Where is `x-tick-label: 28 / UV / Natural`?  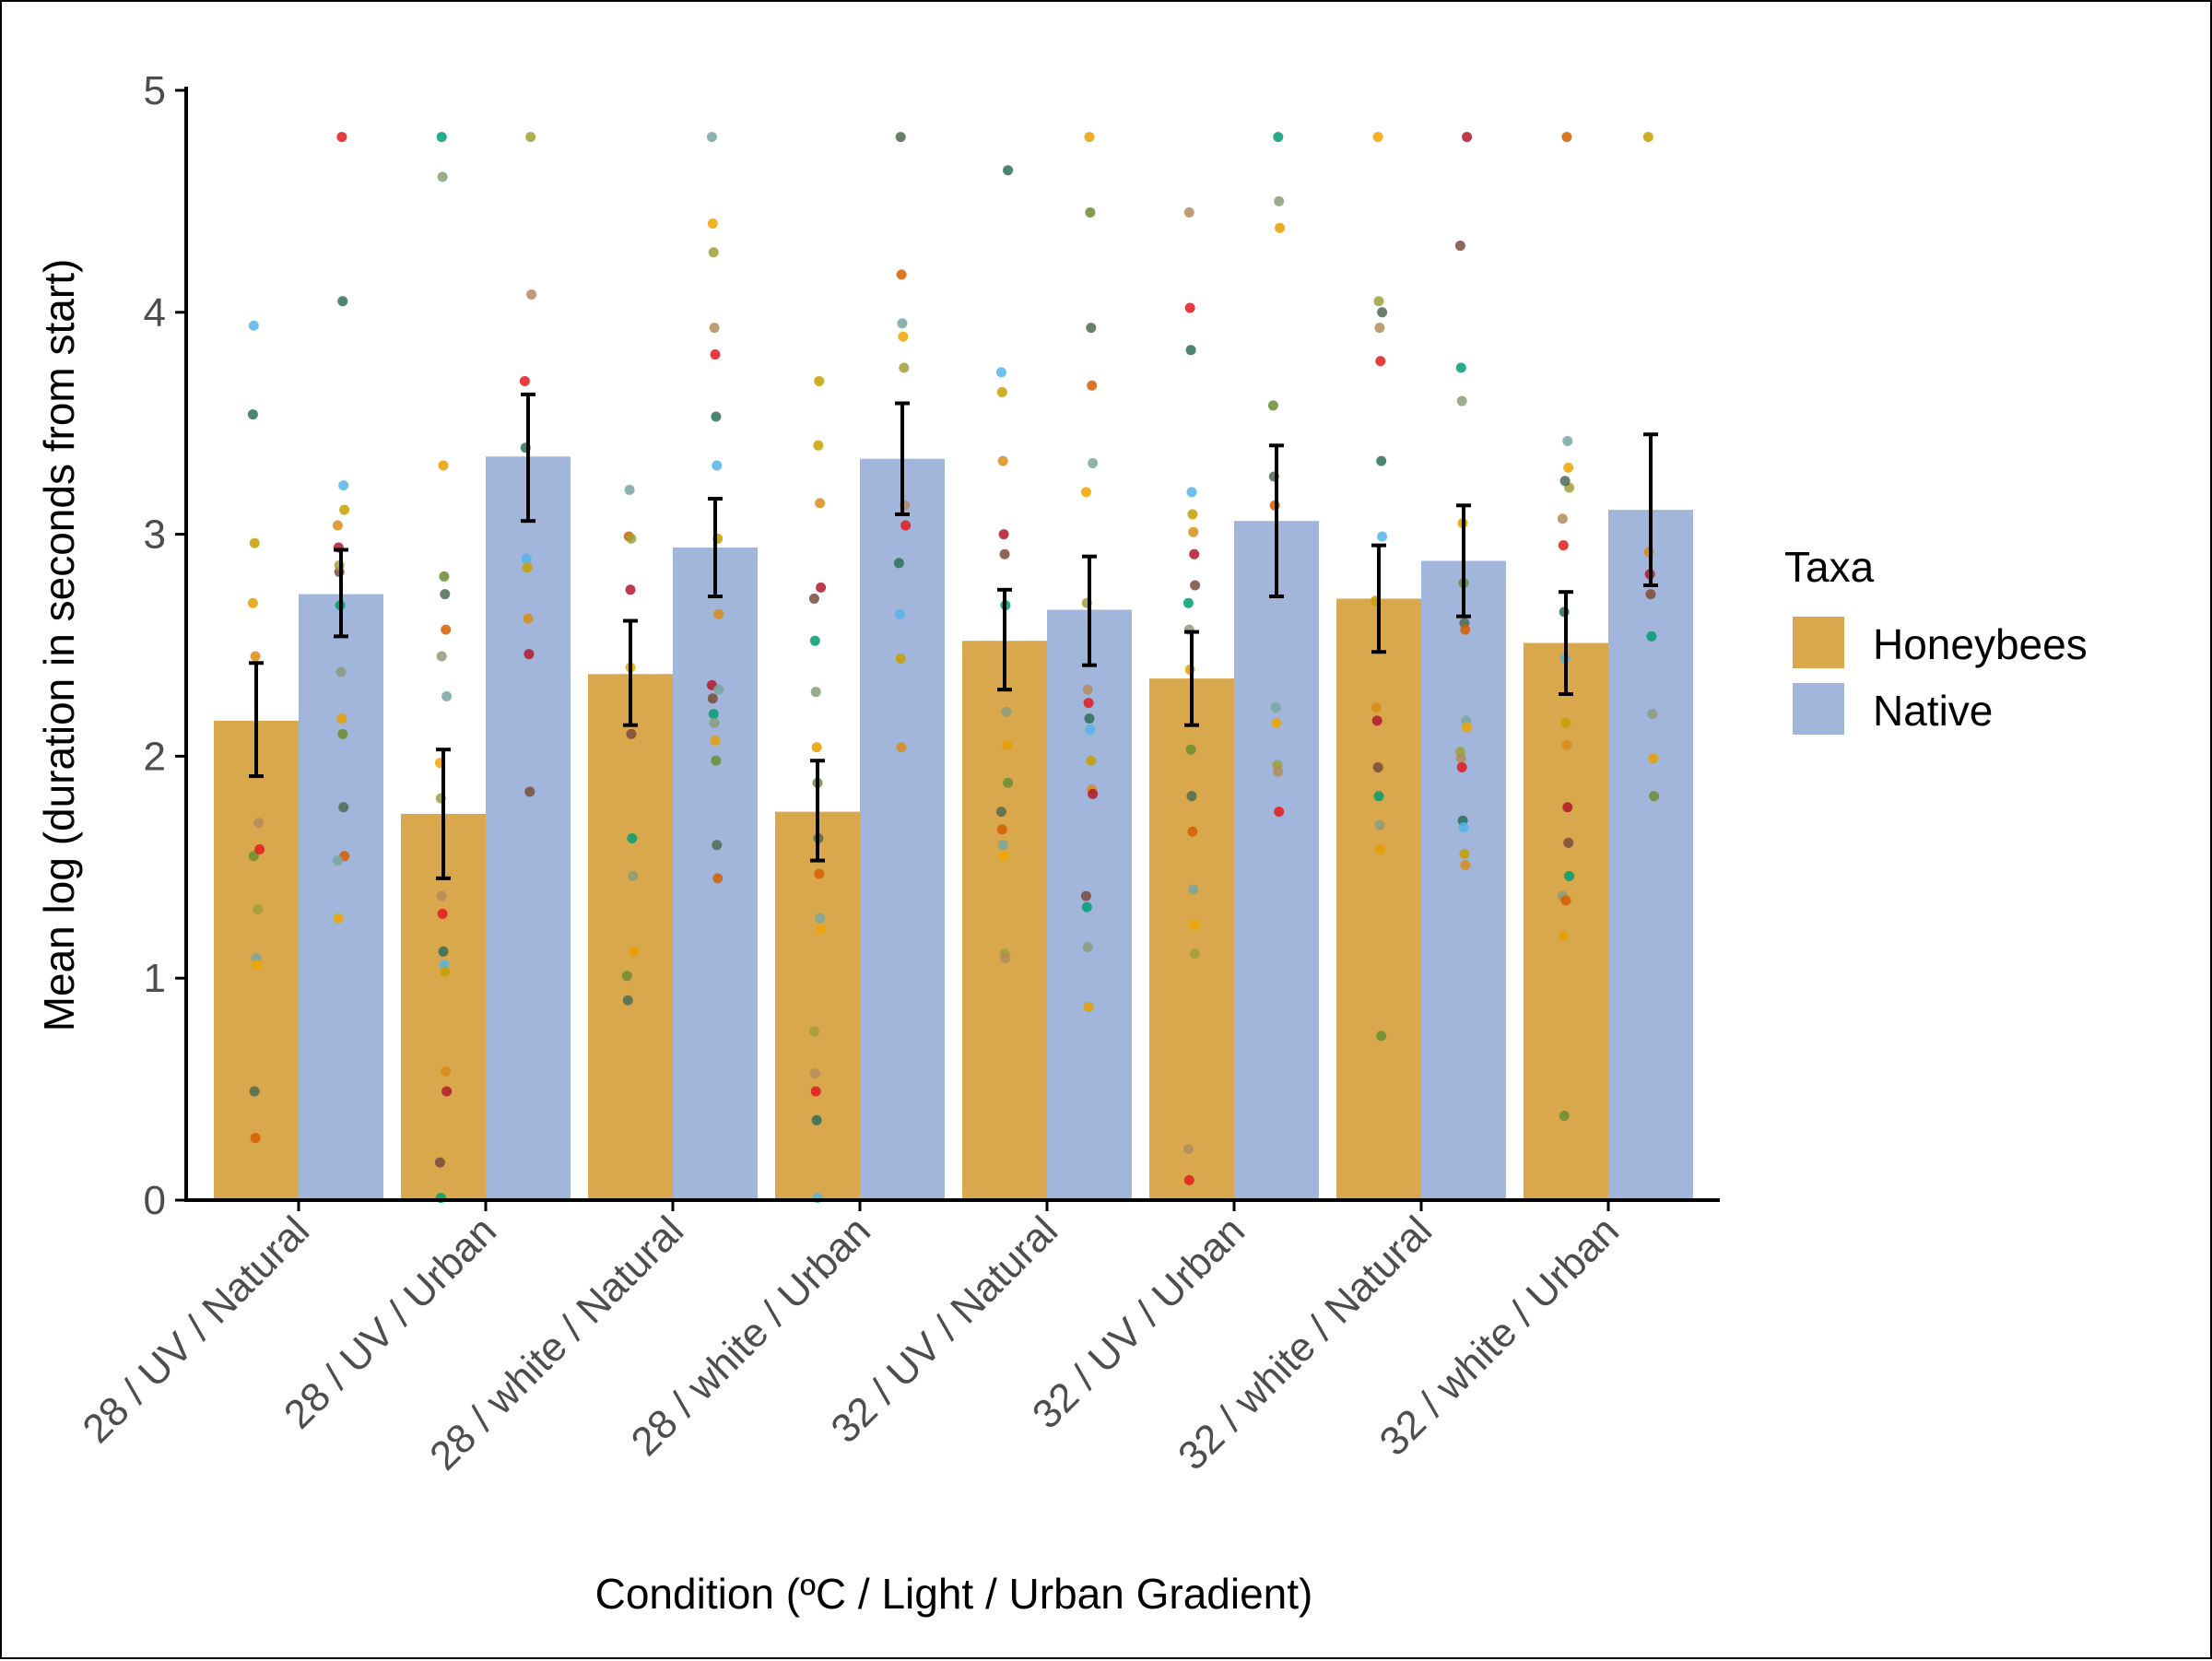
x-tick-label: 28 / UV / Natural is located at coordinates (196, 1330).